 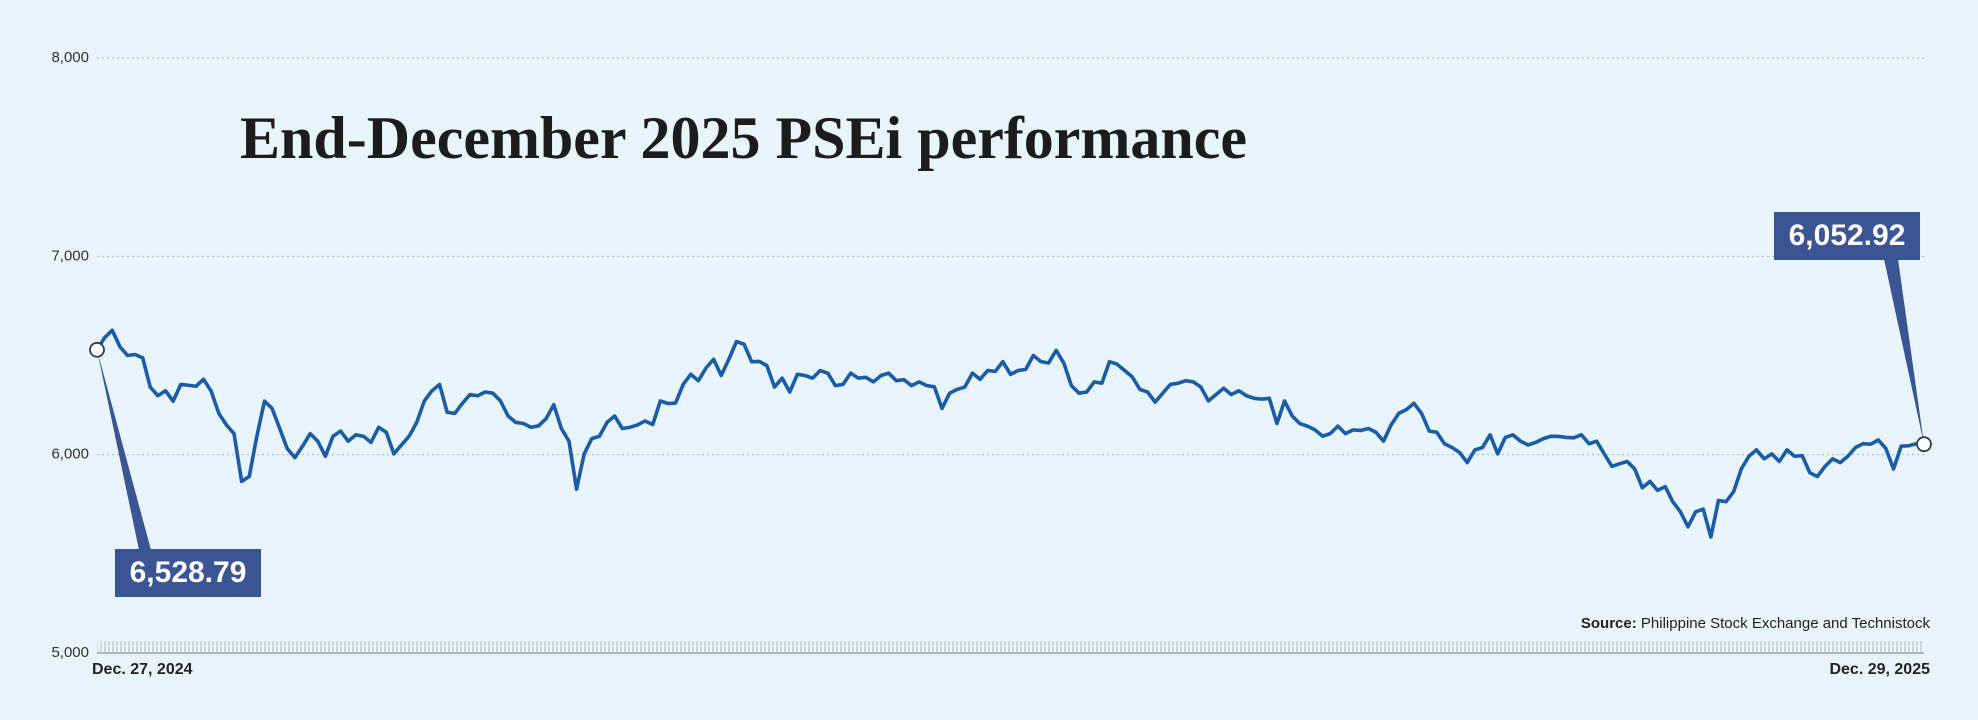 What do you see at coordinates (1879, 669) in the screenshot?
I see `x-tick-label: Dec. 29, 2025` at bounding box center [1879, 669].